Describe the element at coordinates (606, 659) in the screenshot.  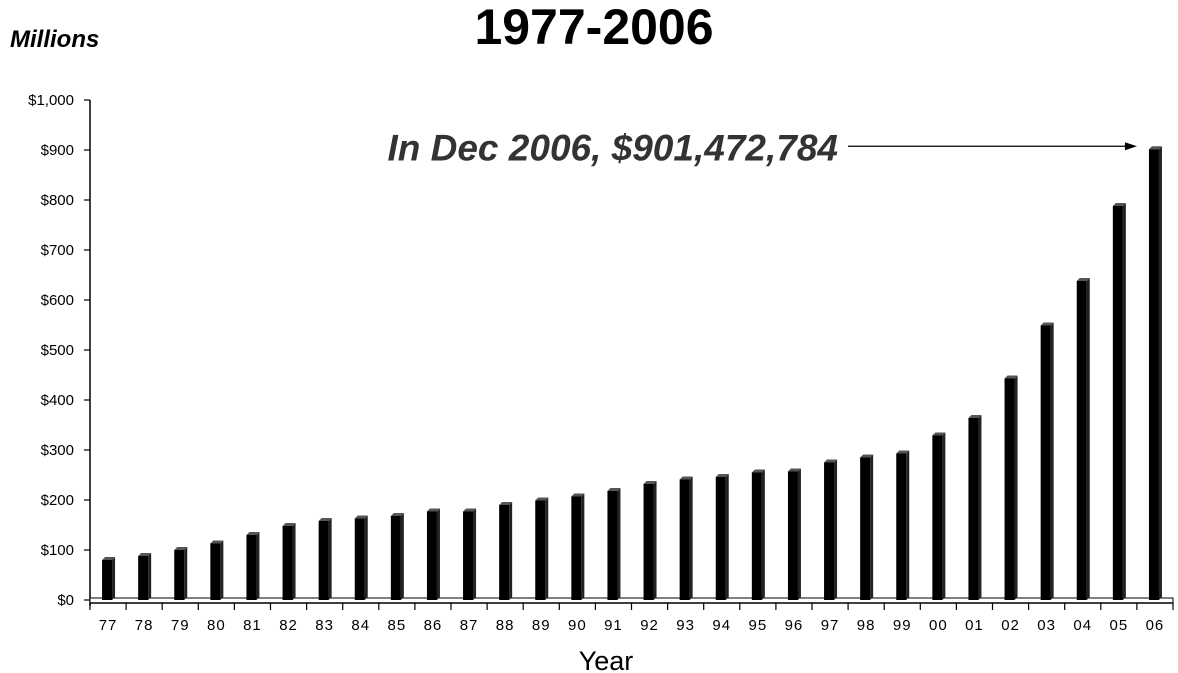
I see `x-axis-label: Year` at that location.